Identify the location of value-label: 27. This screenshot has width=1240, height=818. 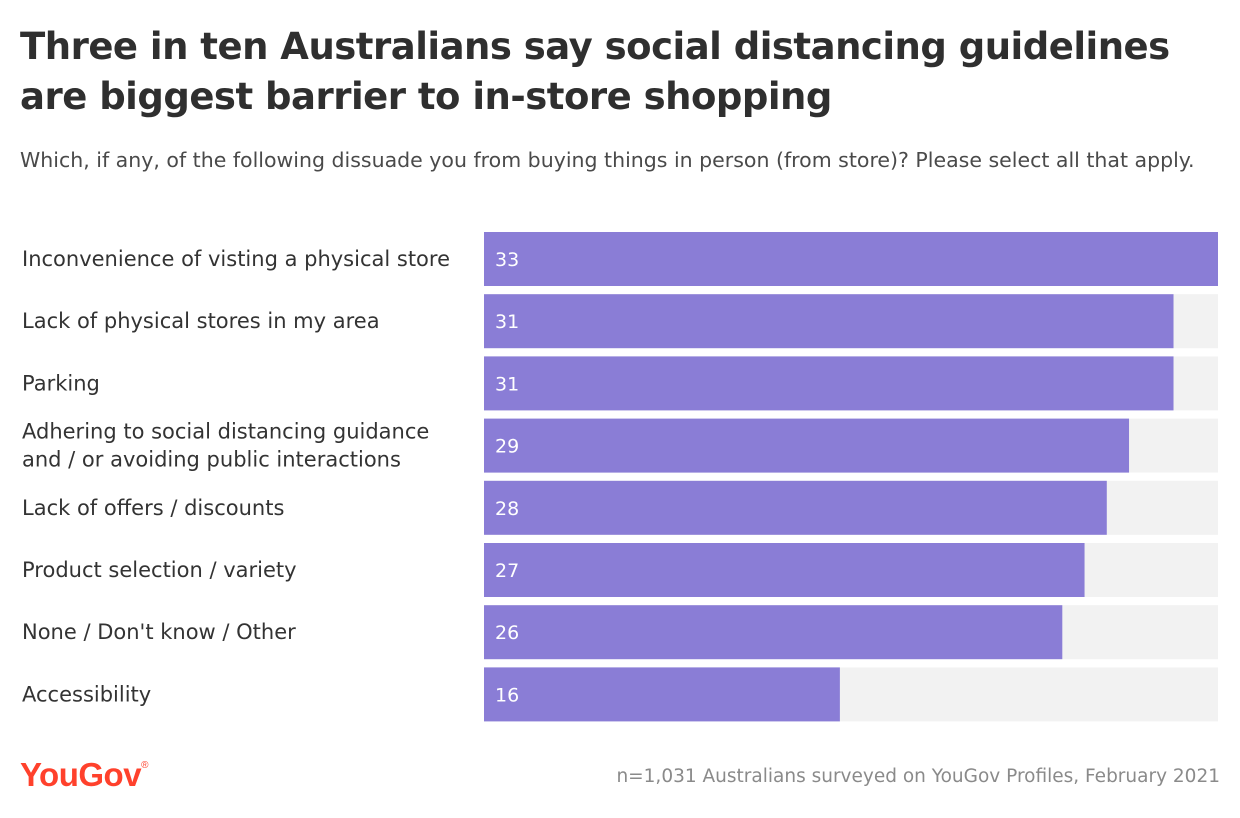
(507, 571).